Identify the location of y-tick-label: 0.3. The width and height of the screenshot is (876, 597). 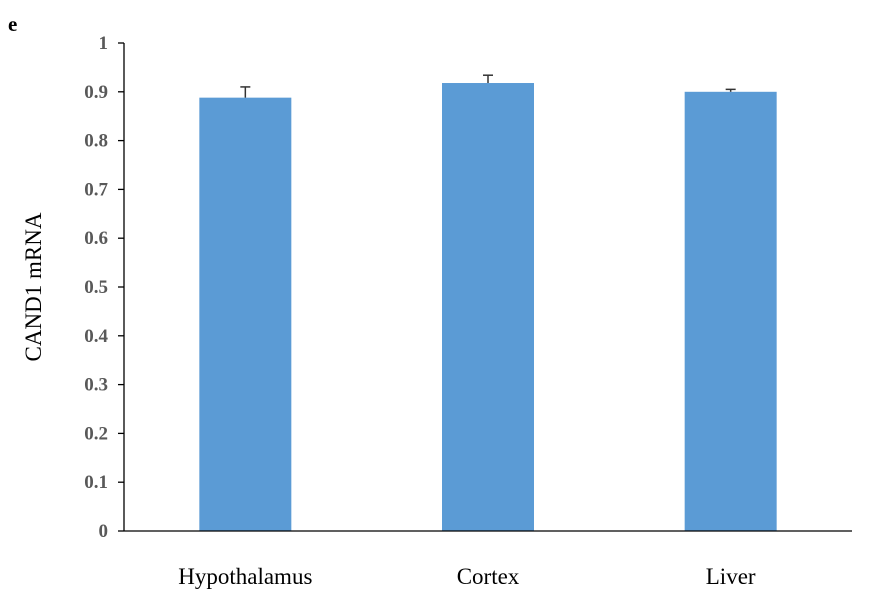
(96, 385).